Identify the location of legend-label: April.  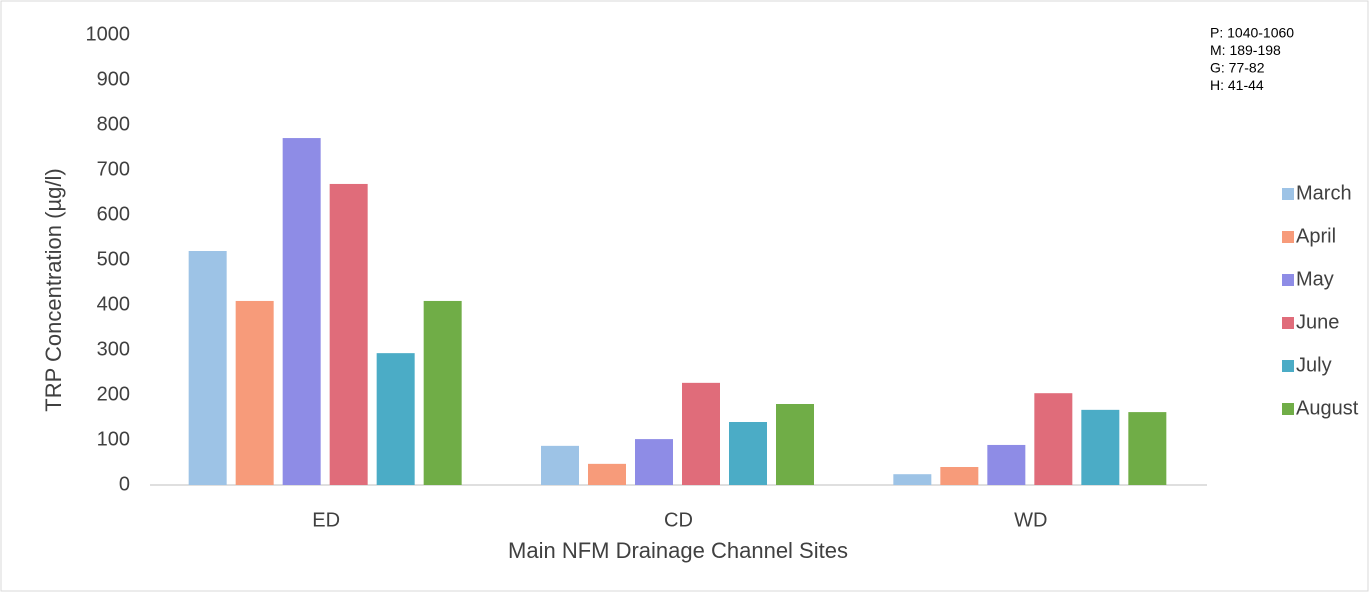
(1316, 236).